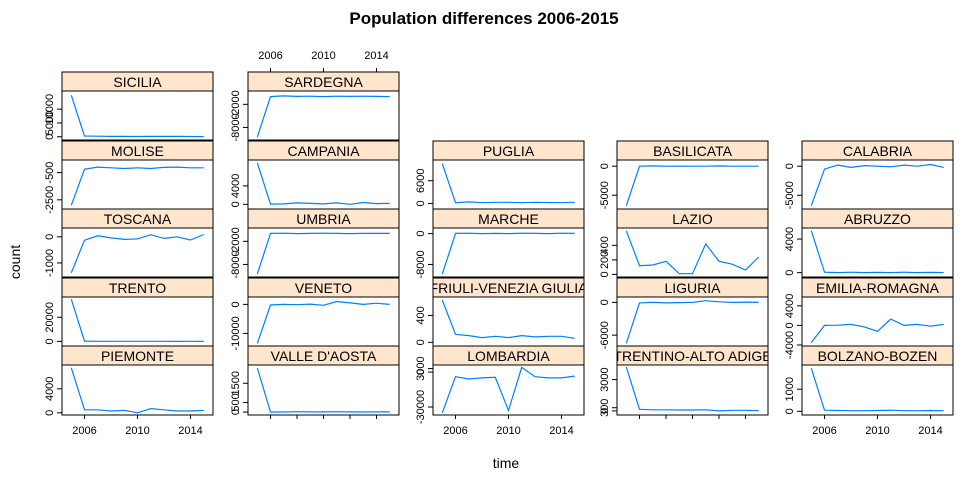 The height and width of the screenshot is (485, 968). What do you see at coordinates (878, 151) in the screenshot?
I see `strip-label-calabria: CALABRIA` at bounding box center [878, 151].